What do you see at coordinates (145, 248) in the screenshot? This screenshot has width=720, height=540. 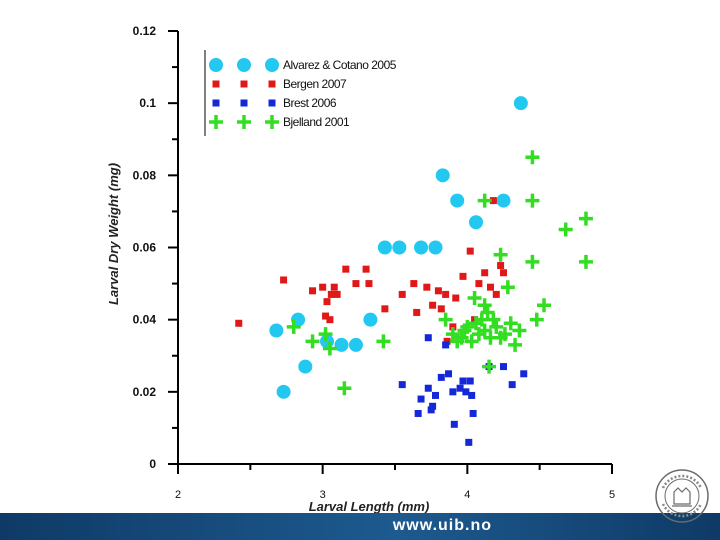 I see `y-tick-label: 0.06` at bounding box center [145, 248].